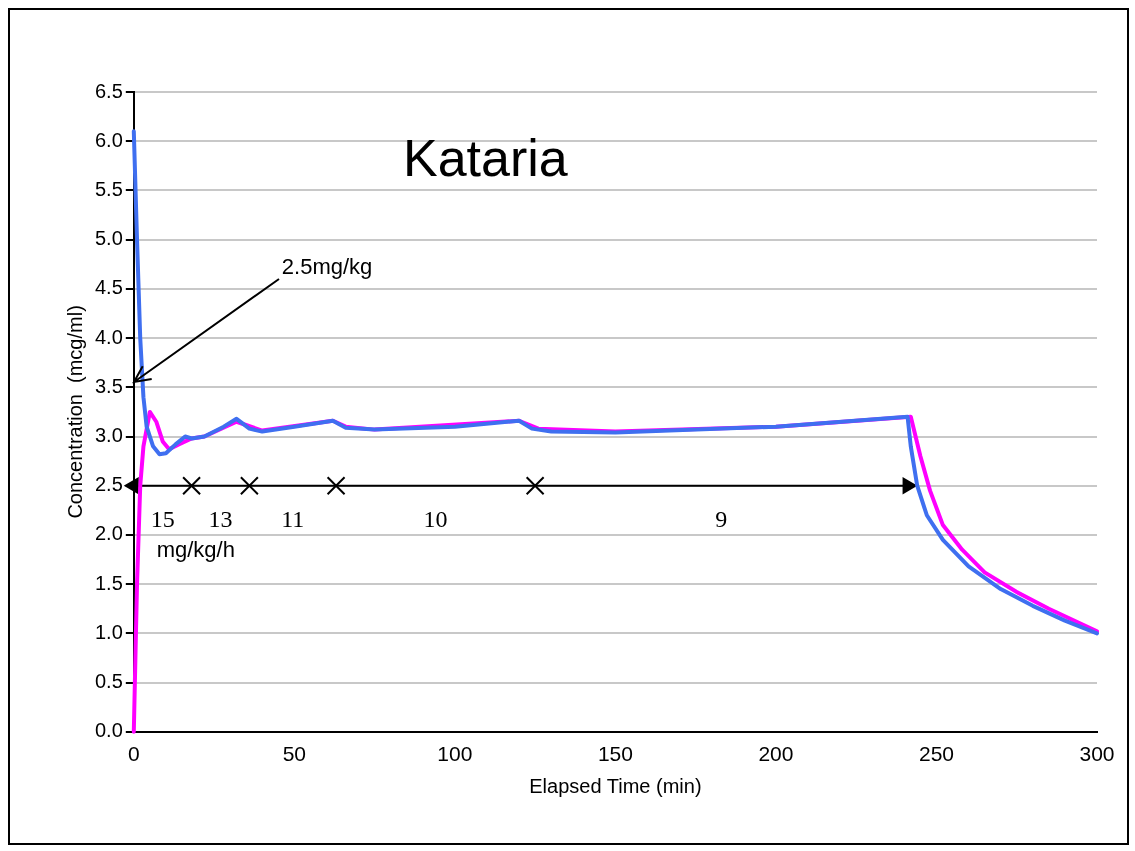 The height and width of the screenshot is (851, 1135). I want to click on text: Kataria, so click(485, 158).